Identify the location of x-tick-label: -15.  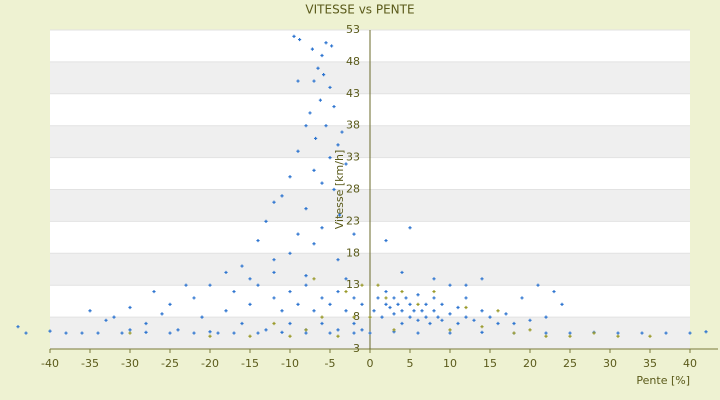
(250, 363).